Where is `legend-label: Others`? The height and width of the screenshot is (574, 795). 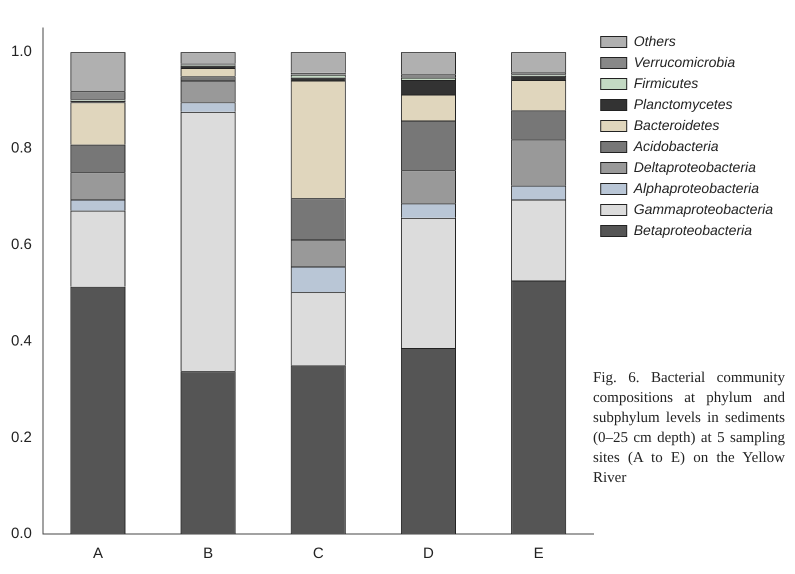
legend-label: Others is located at coordinates (655, 40).